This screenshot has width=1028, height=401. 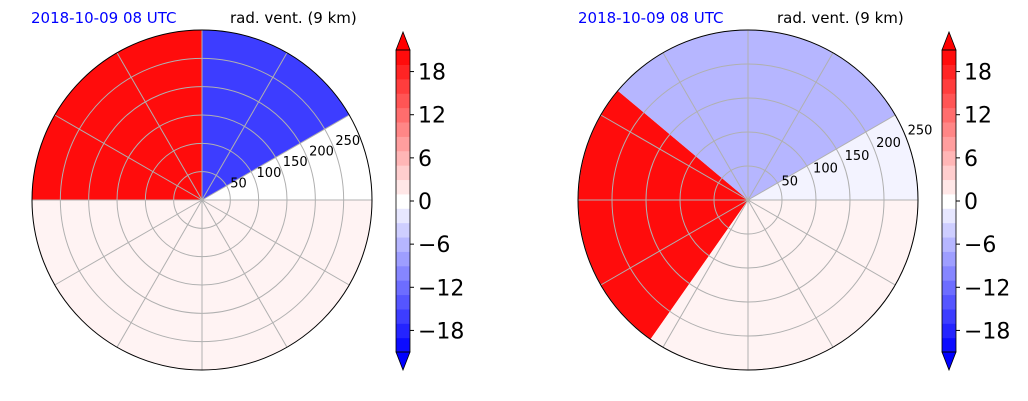 I want to click on panel-left-cb-tick-neg6: −6, so click(x=434, y=245).